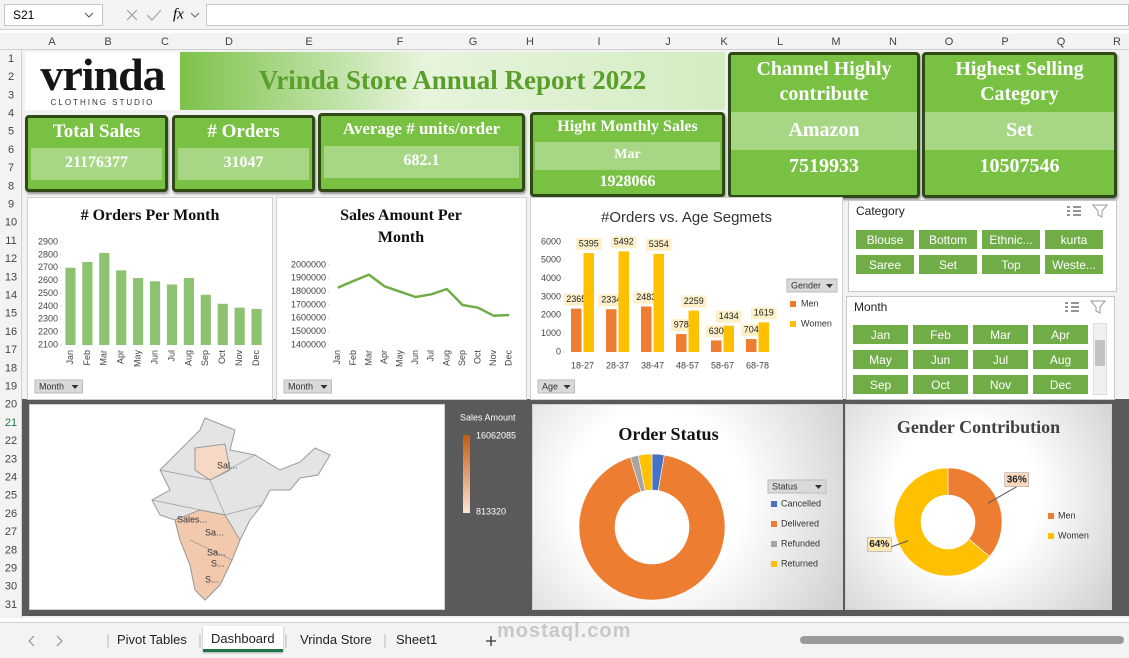 The width and height of the screenshot is (1129, 658). I want to click on field-button-label: Month, so click(300, 386).